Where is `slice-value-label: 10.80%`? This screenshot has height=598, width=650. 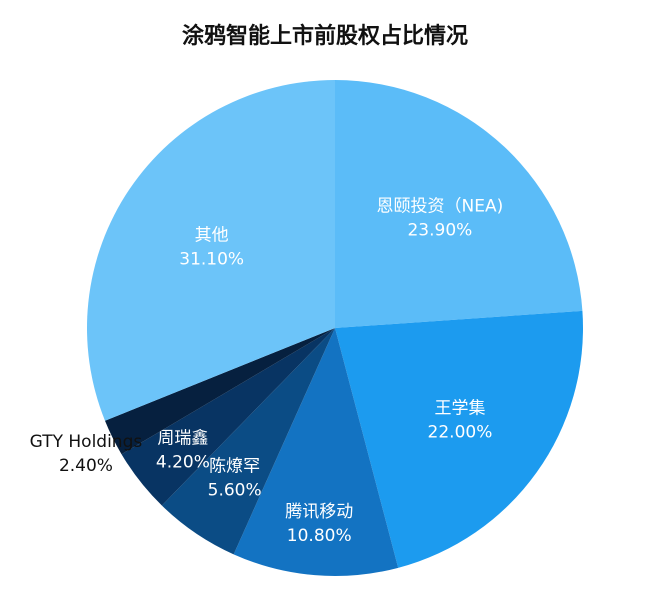
slice-value-label: 10.80% is located at coordinates (319, 536).